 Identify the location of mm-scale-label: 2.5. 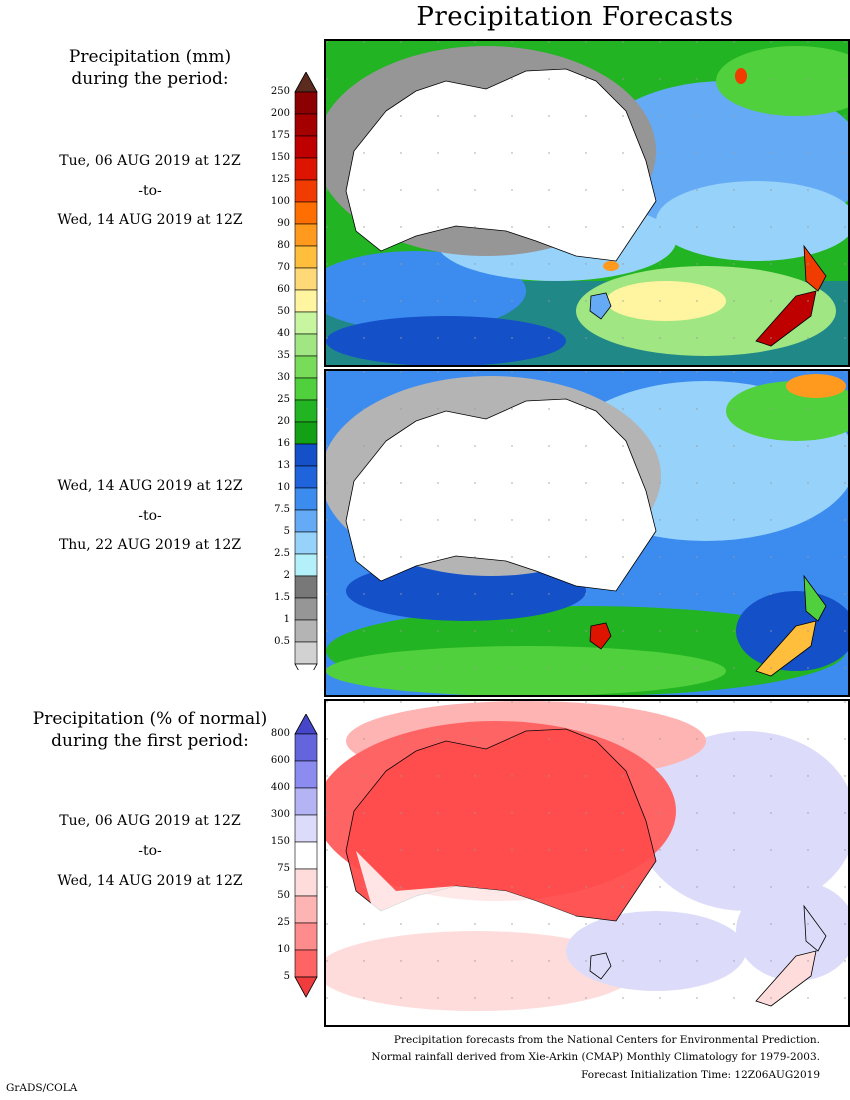
(282, 553).